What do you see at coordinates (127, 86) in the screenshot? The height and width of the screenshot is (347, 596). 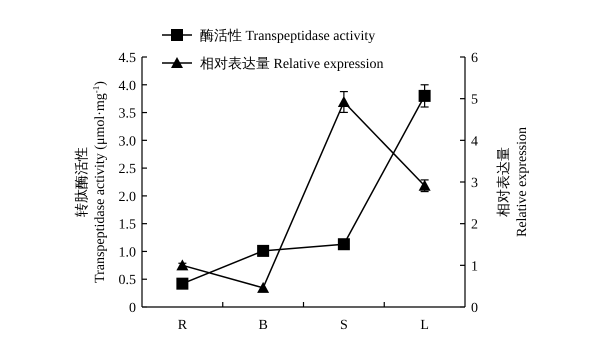 I see `y-tick-label: 4.0` at bounding box center [127, 86].